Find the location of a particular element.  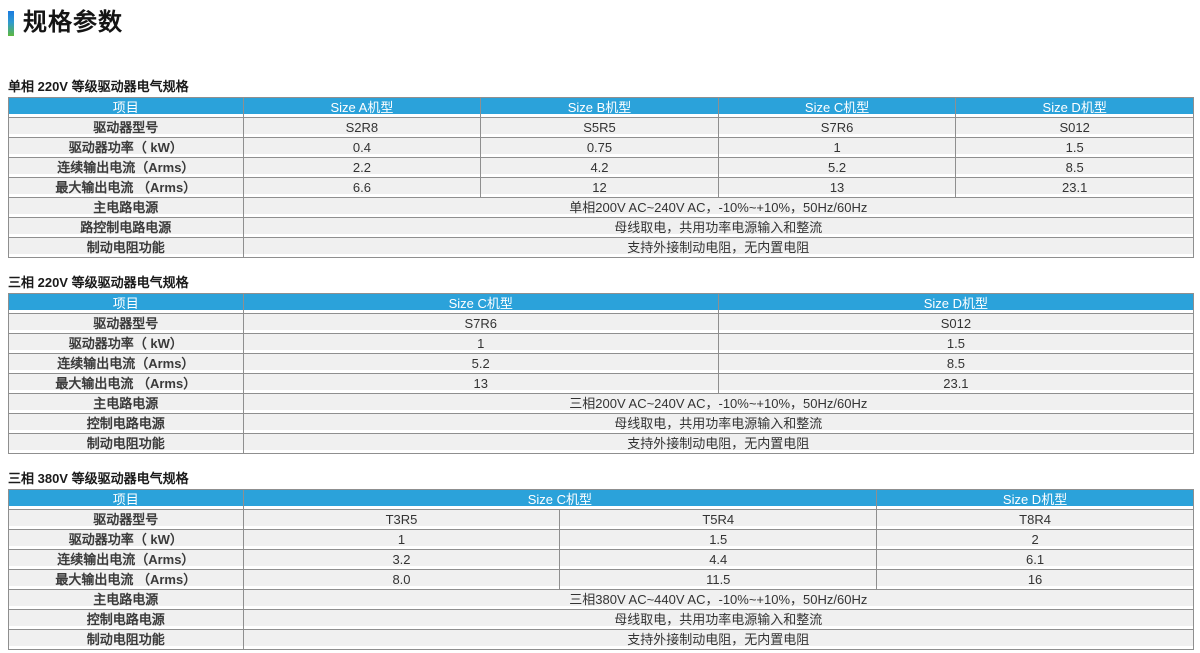

merged-value-cell: 三相200V AC~240V AC，-10%~+10%，50Hz/60Hz is located at coordinates (718, 404).